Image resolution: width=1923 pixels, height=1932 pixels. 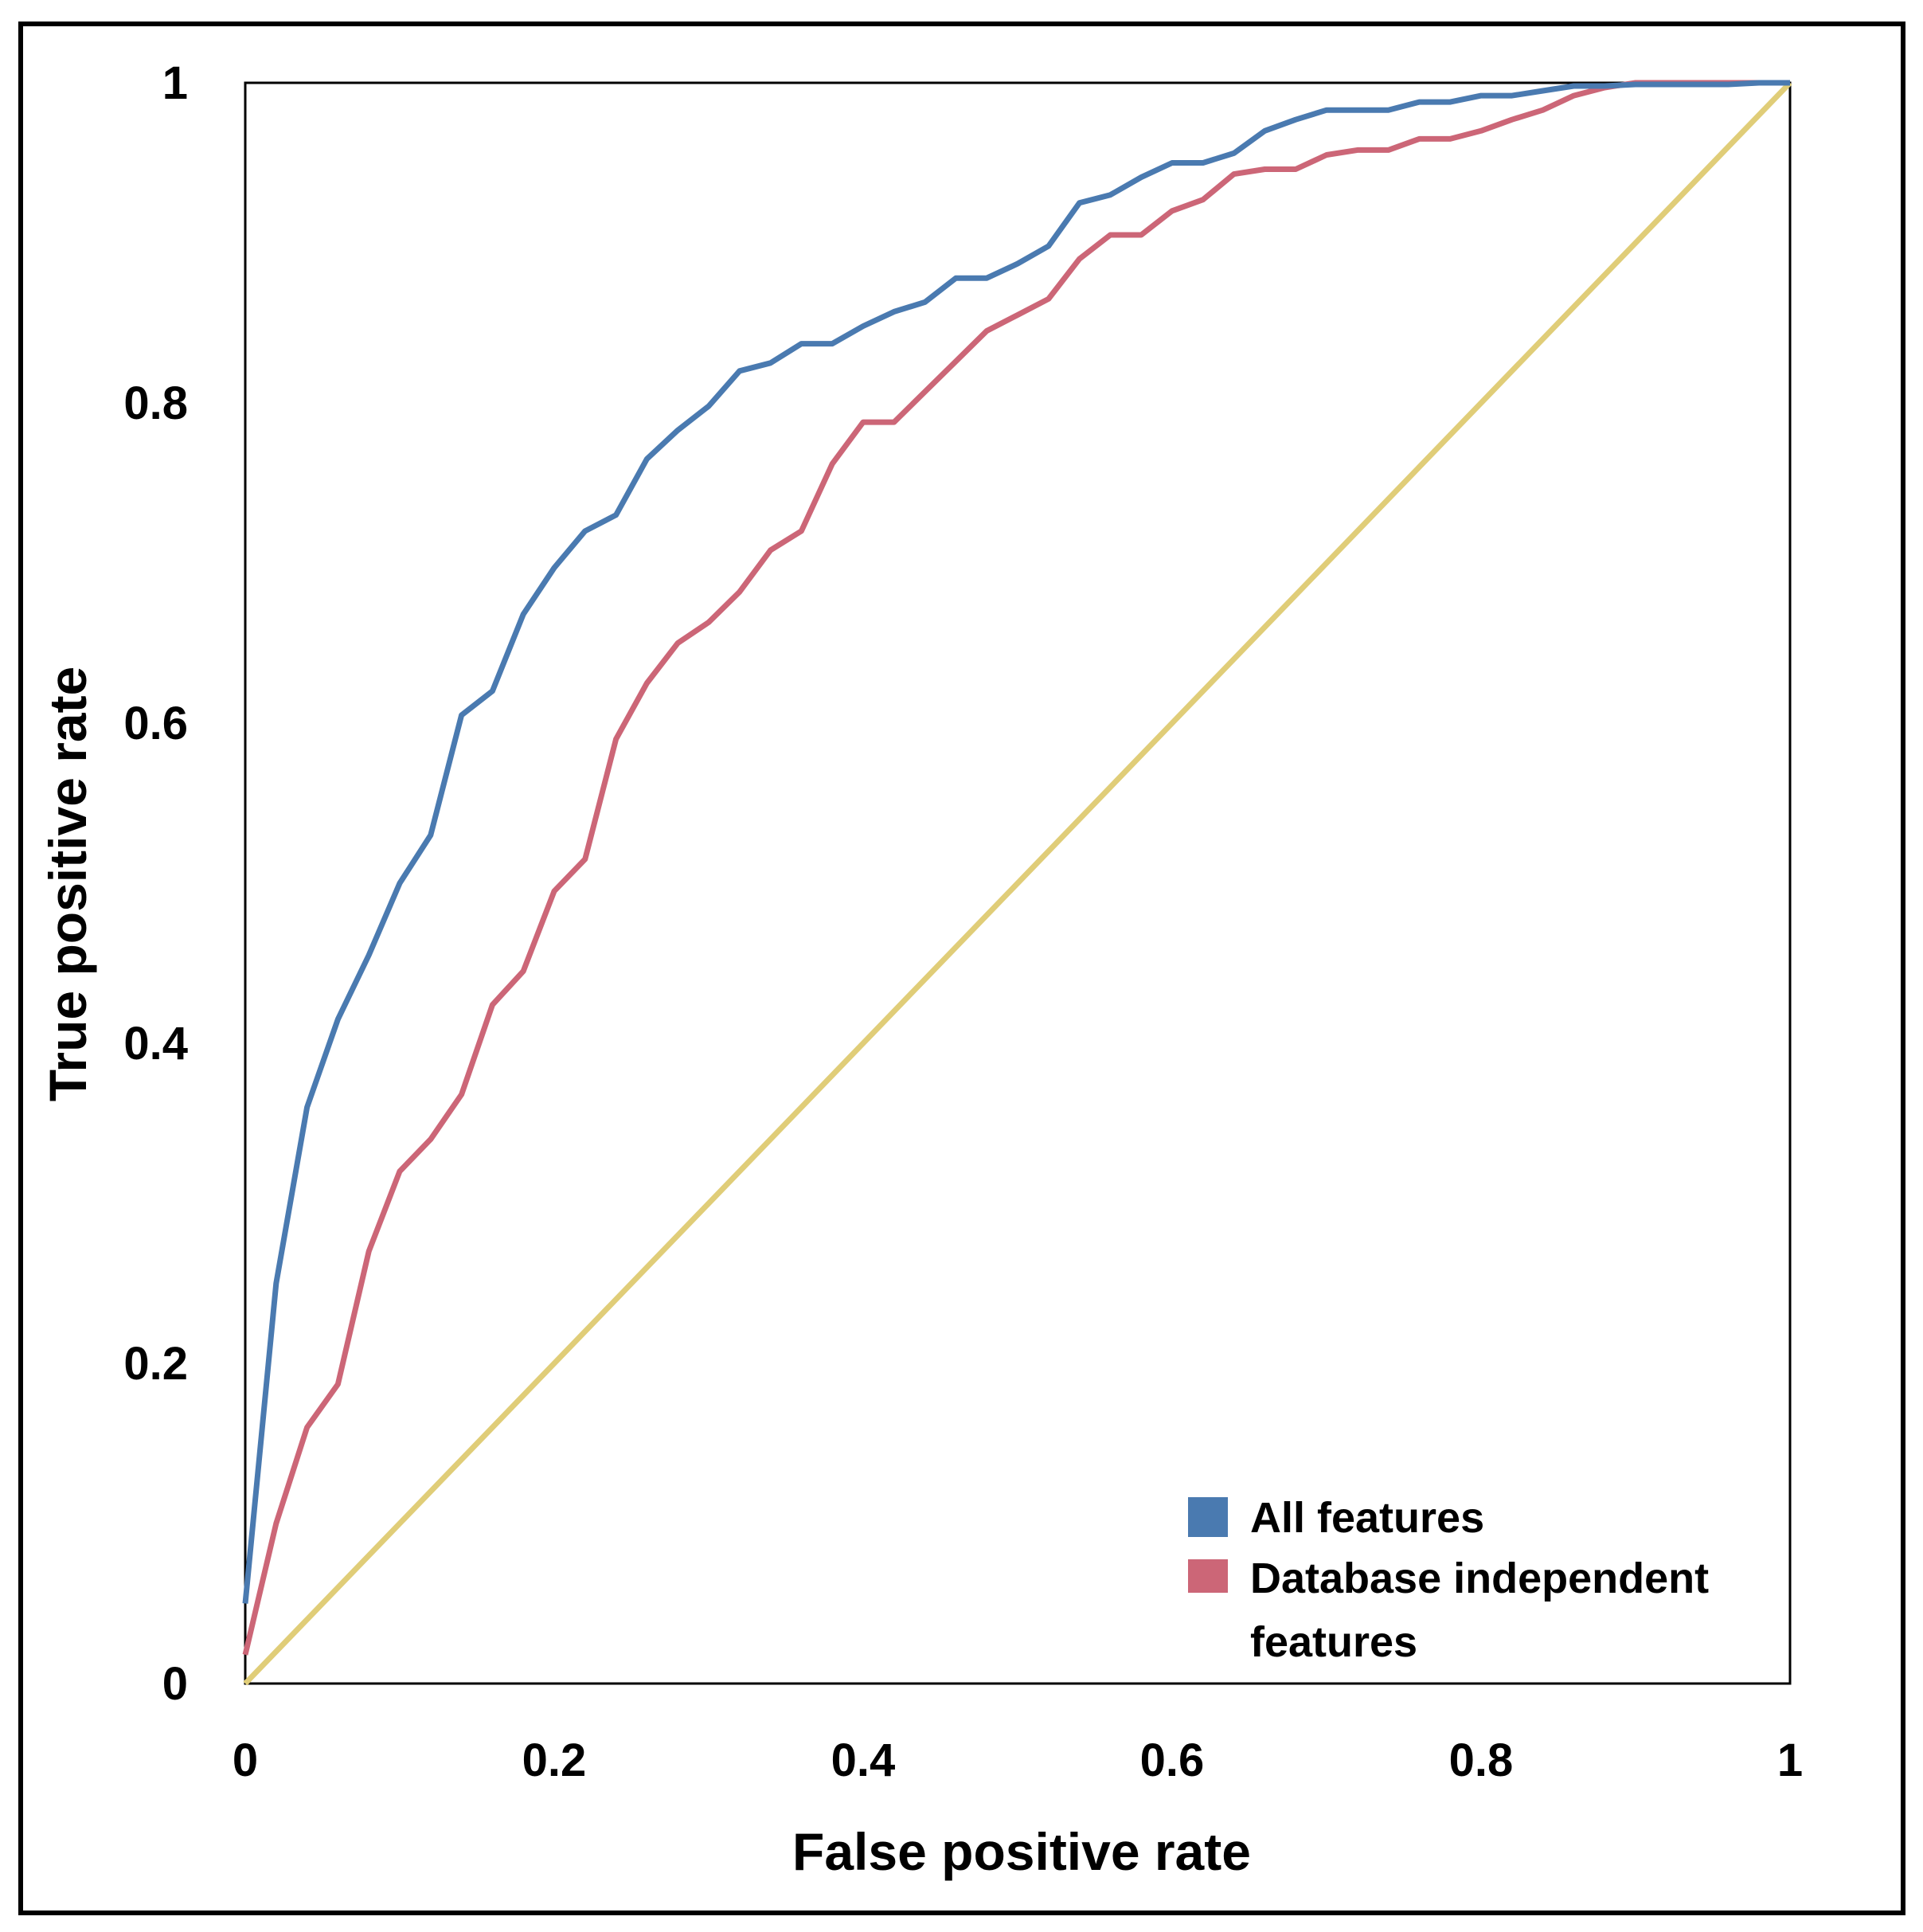 What do you see at coordinates (175, 83) in the screenshot?
I see `y-tick-label: 1` at bounding box center [175, 83].